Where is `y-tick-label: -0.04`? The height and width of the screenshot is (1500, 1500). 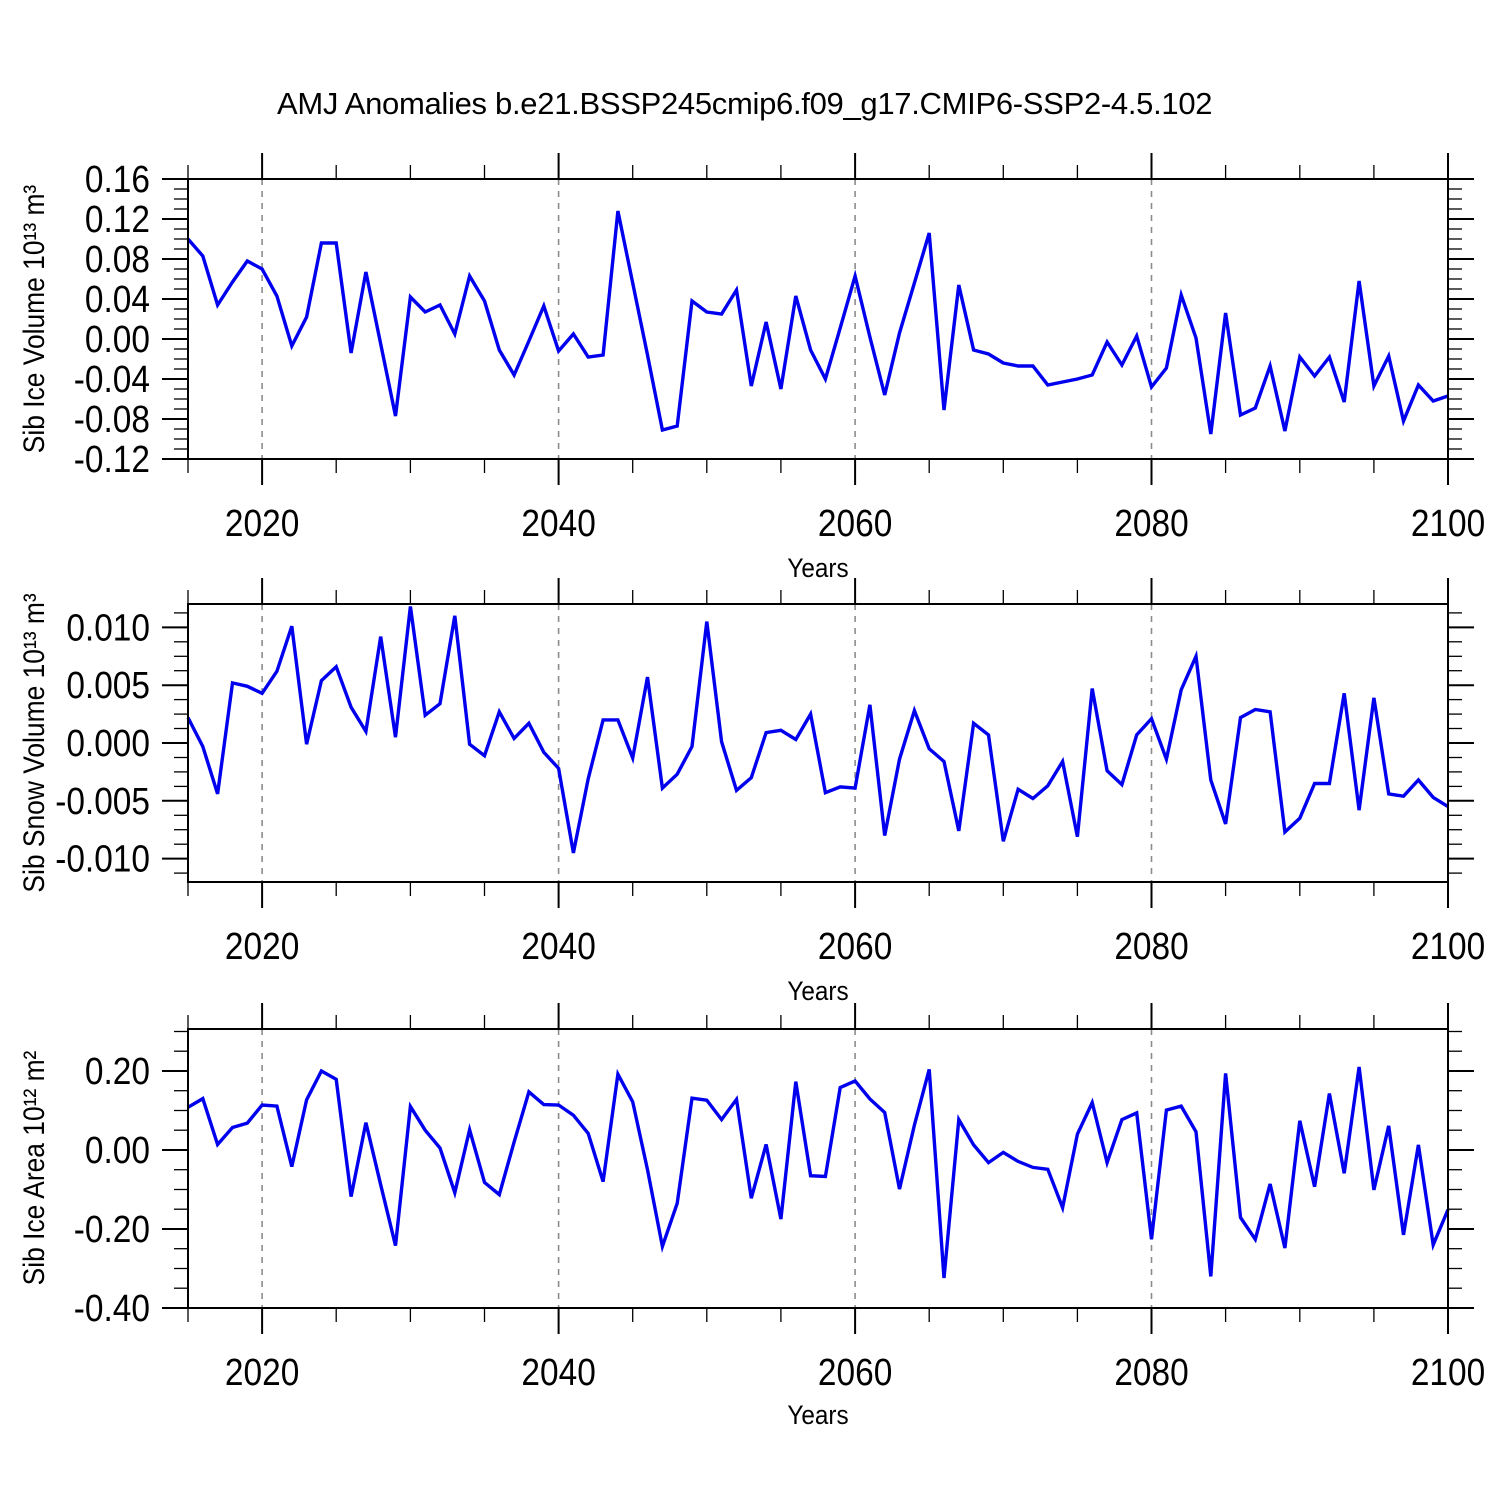
y-tick-label: -0.04 is located at coordinates (112, 379).